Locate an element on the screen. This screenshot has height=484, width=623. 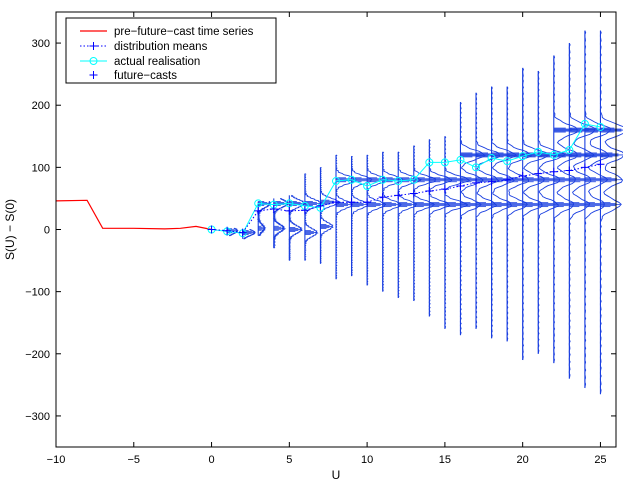
series-actual-realisation is located at coordinates (406, 178).